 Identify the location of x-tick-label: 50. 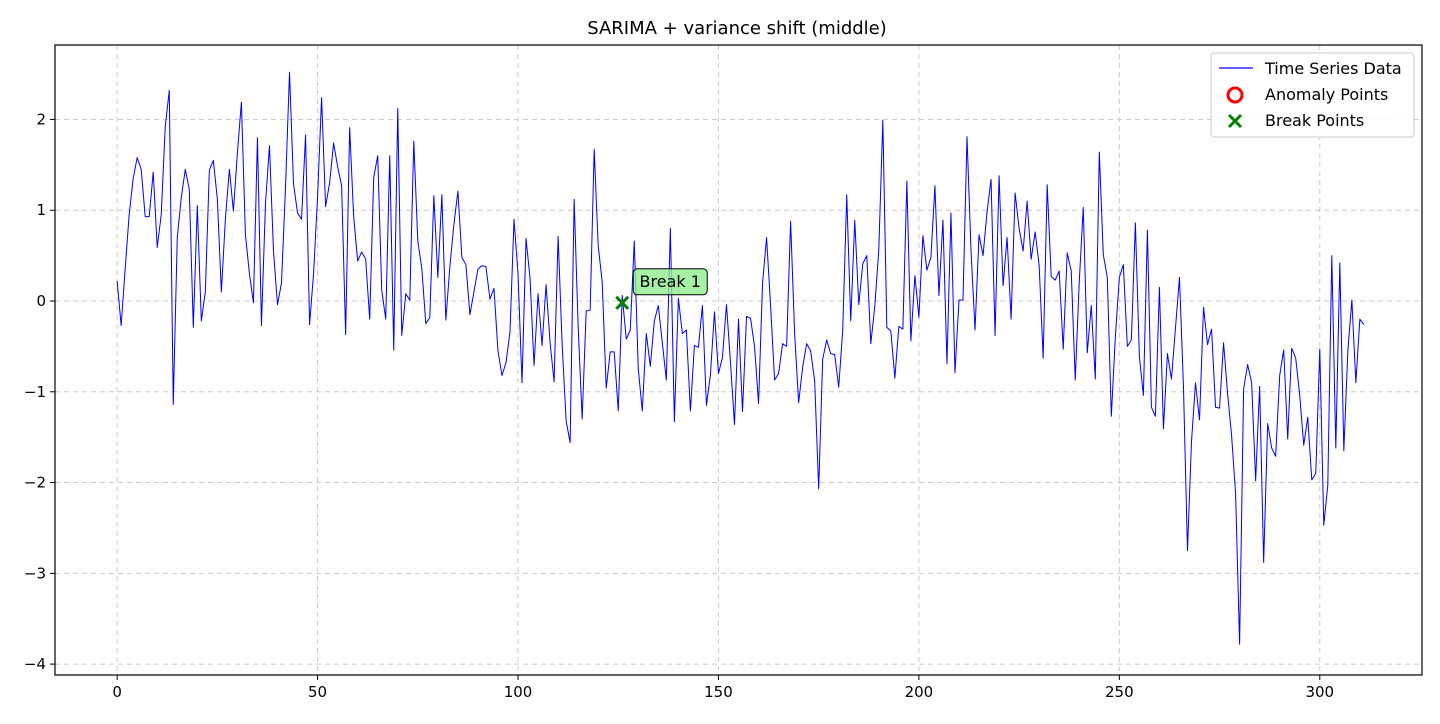
(317, 692).